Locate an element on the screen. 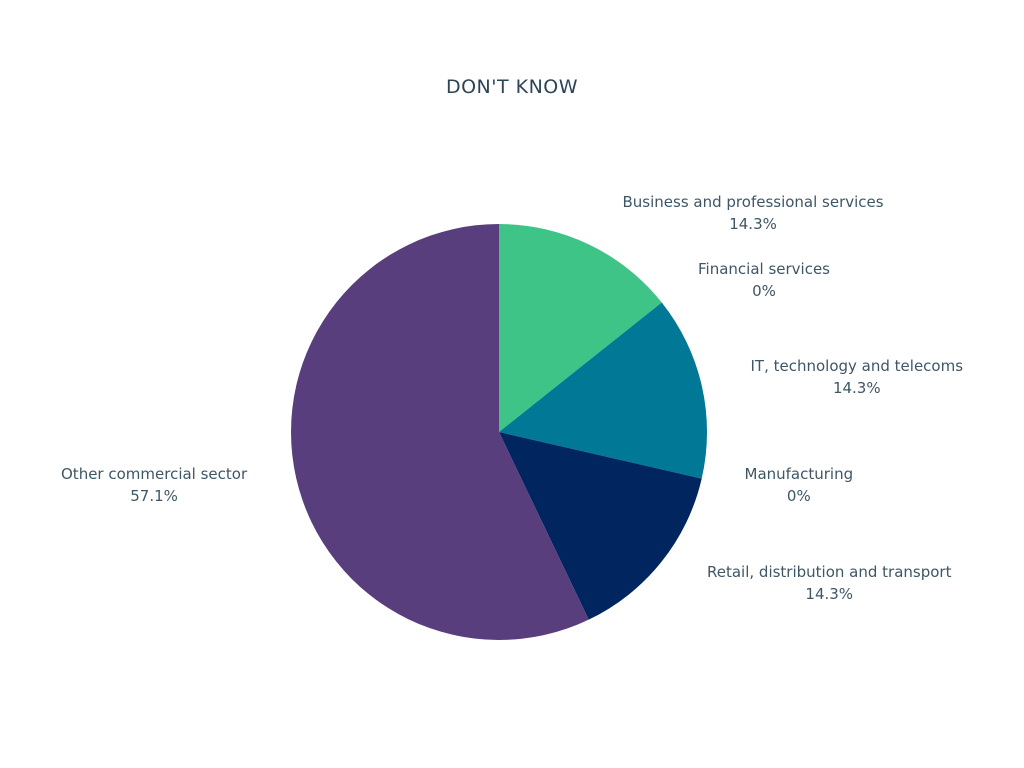  slice-label-it-technology-and-telecoms: IT, technology and telecoms 14.3% is located at coordinates (857, 377).